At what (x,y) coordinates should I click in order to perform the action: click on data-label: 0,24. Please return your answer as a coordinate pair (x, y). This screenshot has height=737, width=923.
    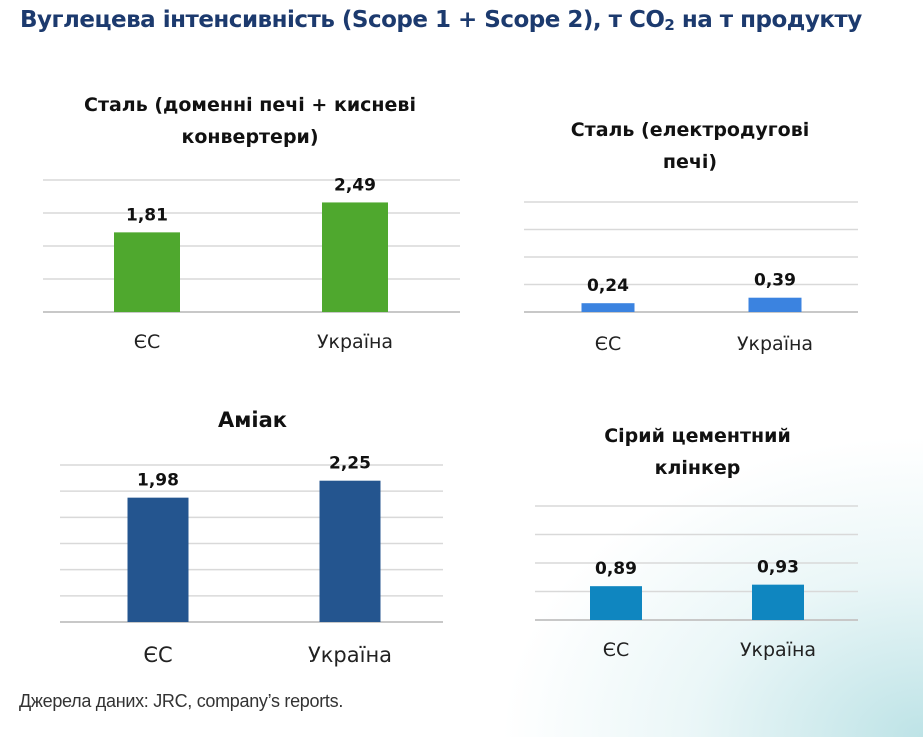
    Looking at the image, I should click on (608, 286).